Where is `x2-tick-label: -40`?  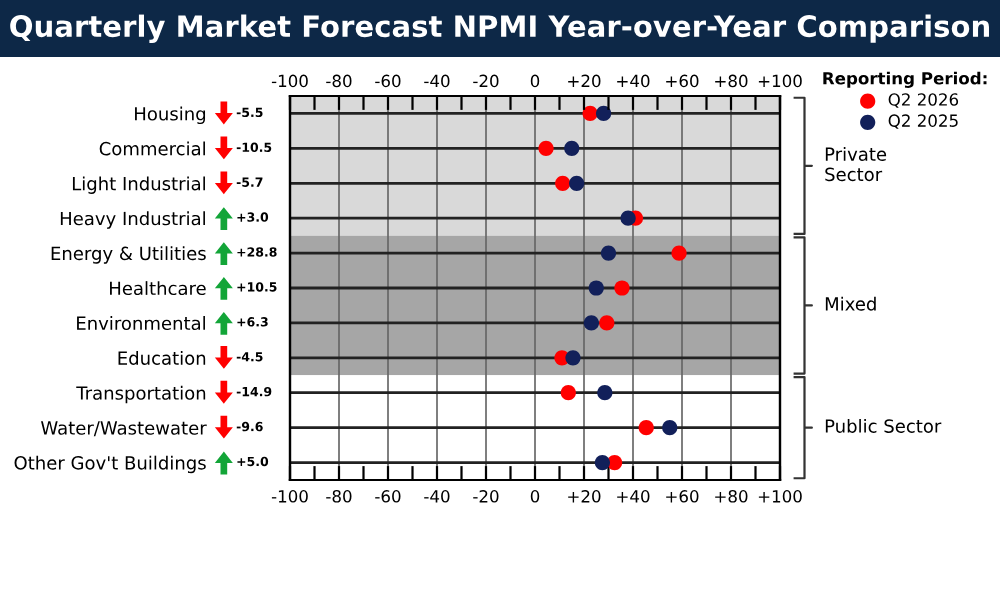 x2-tick-label: -40 is located at coordinates (437, 81).